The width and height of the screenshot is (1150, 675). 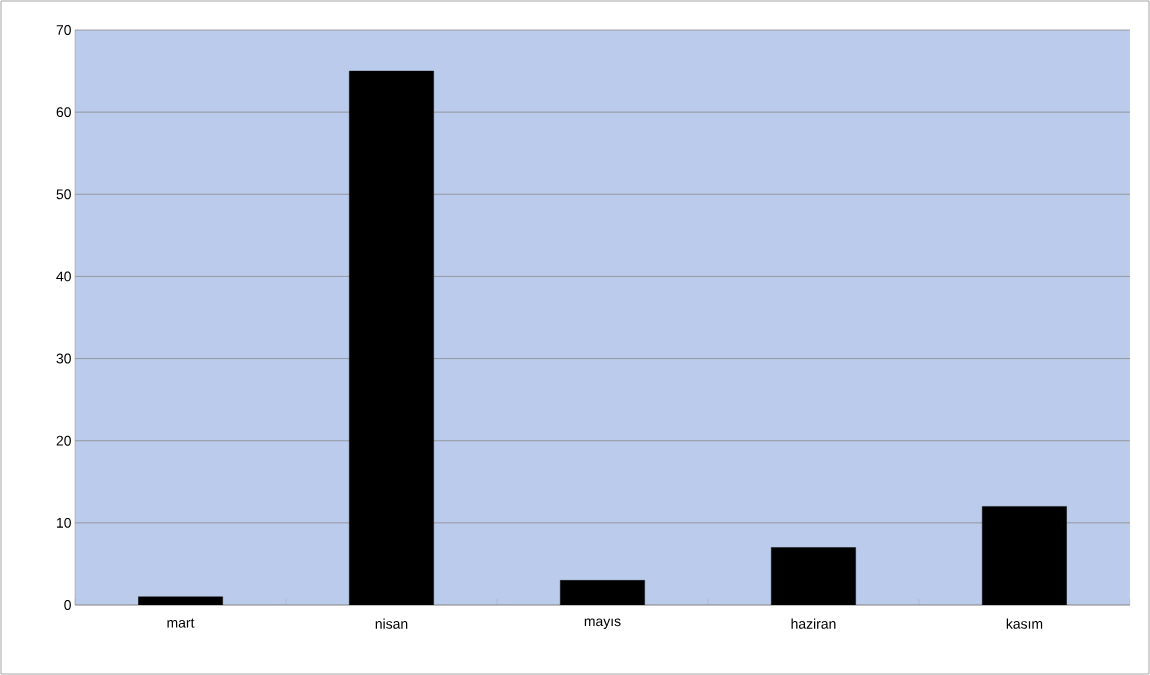 What do you see at coordinates (63, 440) in the screenshot?
I see `y-tick-label: 20` at bounding box center [63, 440].